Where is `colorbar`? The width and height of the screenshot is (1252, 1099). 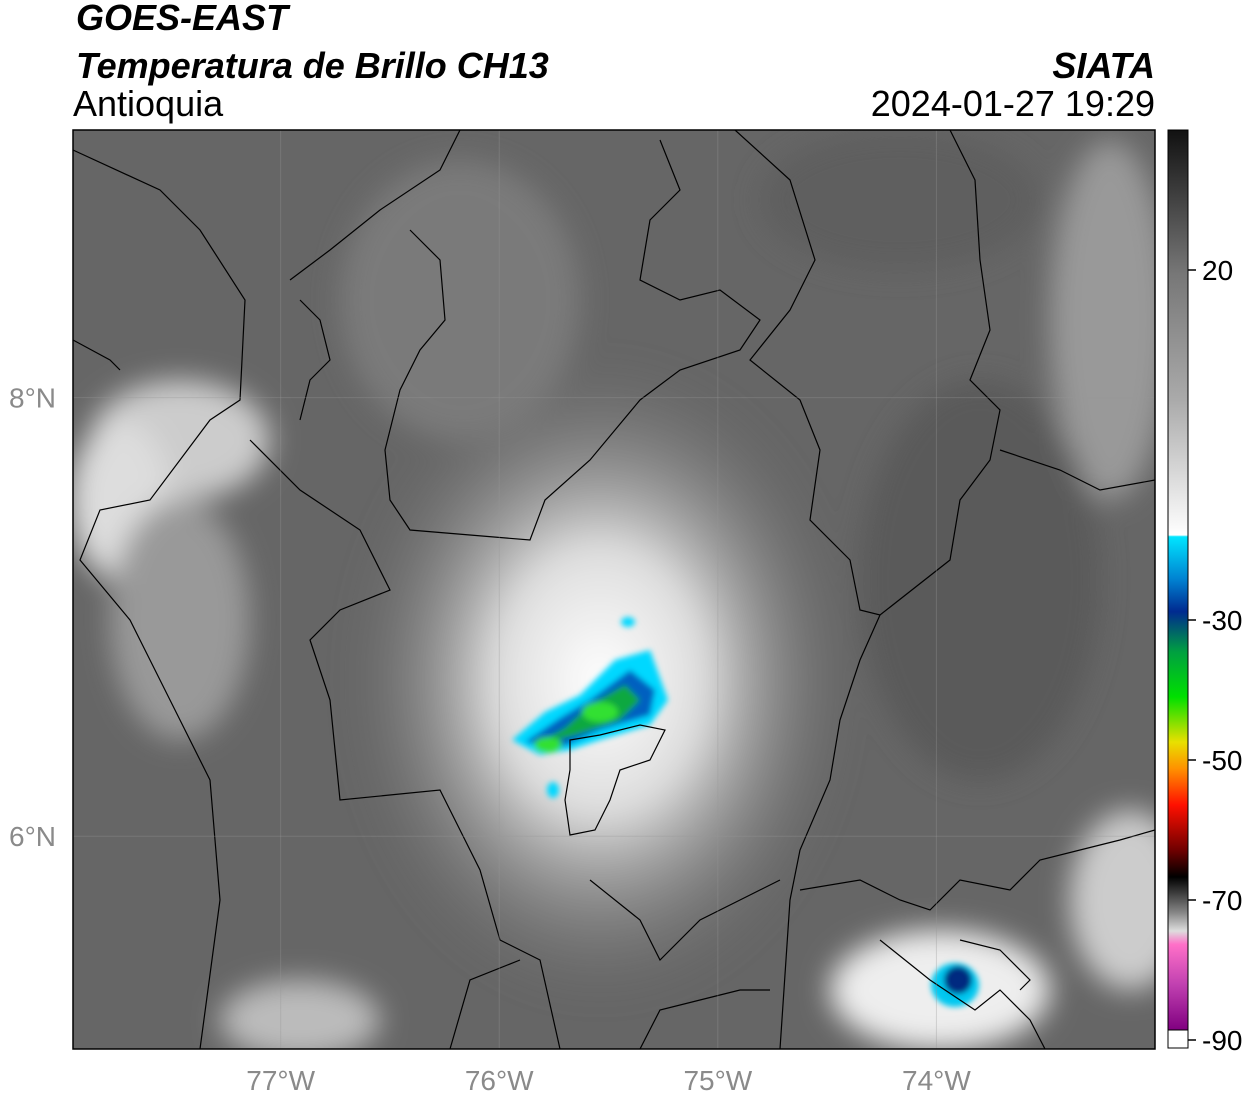
colorbar is located at coordinates (1178, 580).